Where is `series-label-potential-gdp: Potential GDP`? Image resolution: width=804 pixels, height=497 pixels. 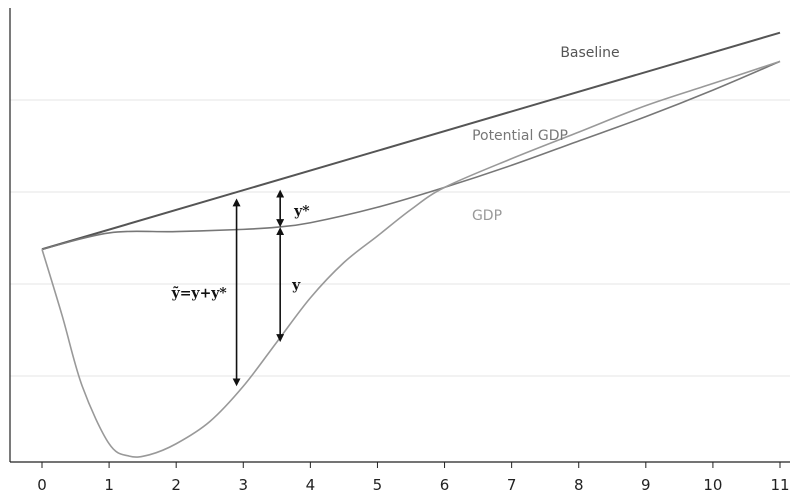
series-label-potential-gdp: Potential GDP is located at coordinates (520, 136).